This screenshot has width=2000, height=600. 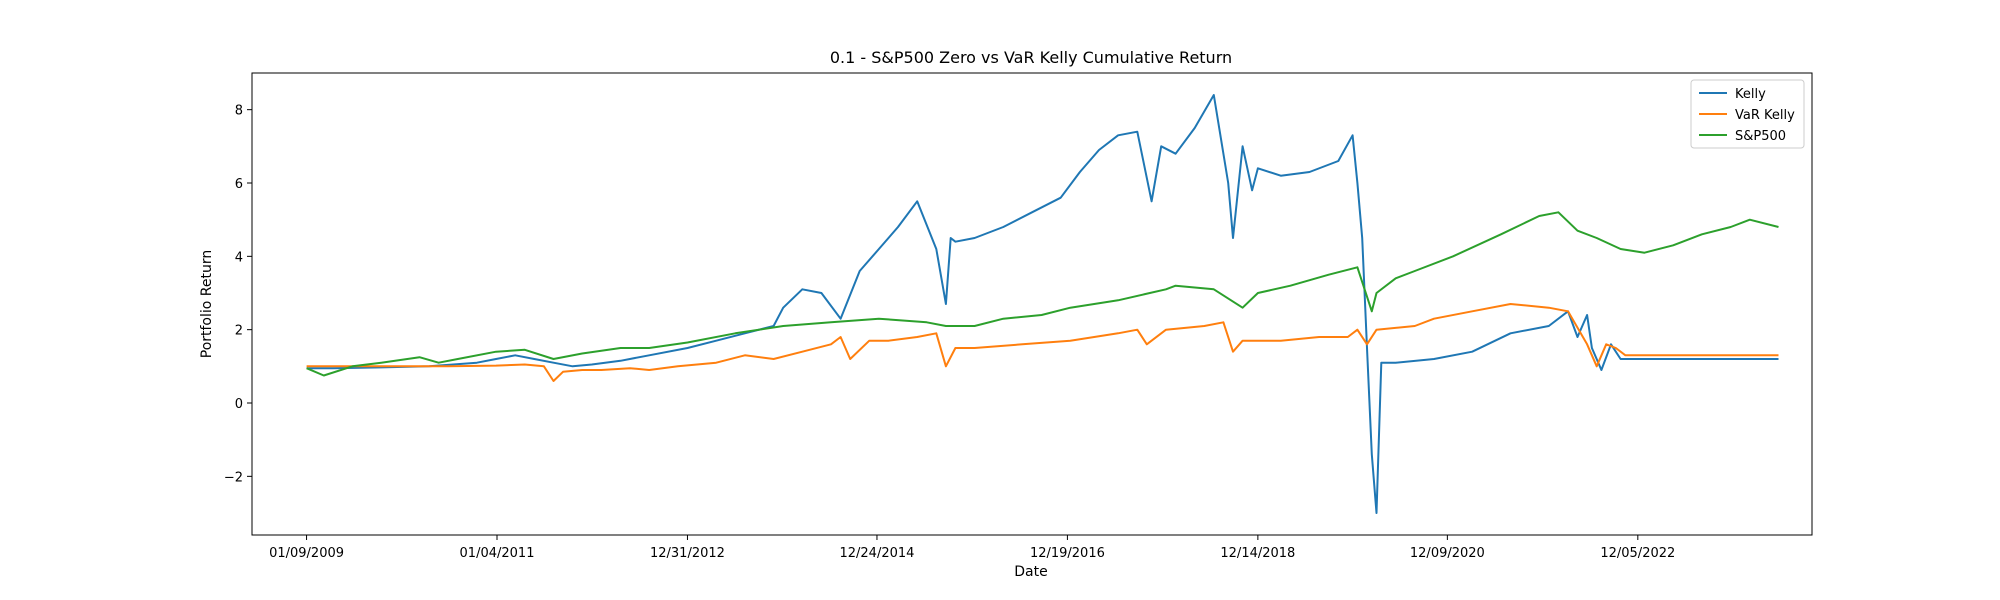 I want to click on legend-label: VaR Kelly, so click(x=1765, y=115).